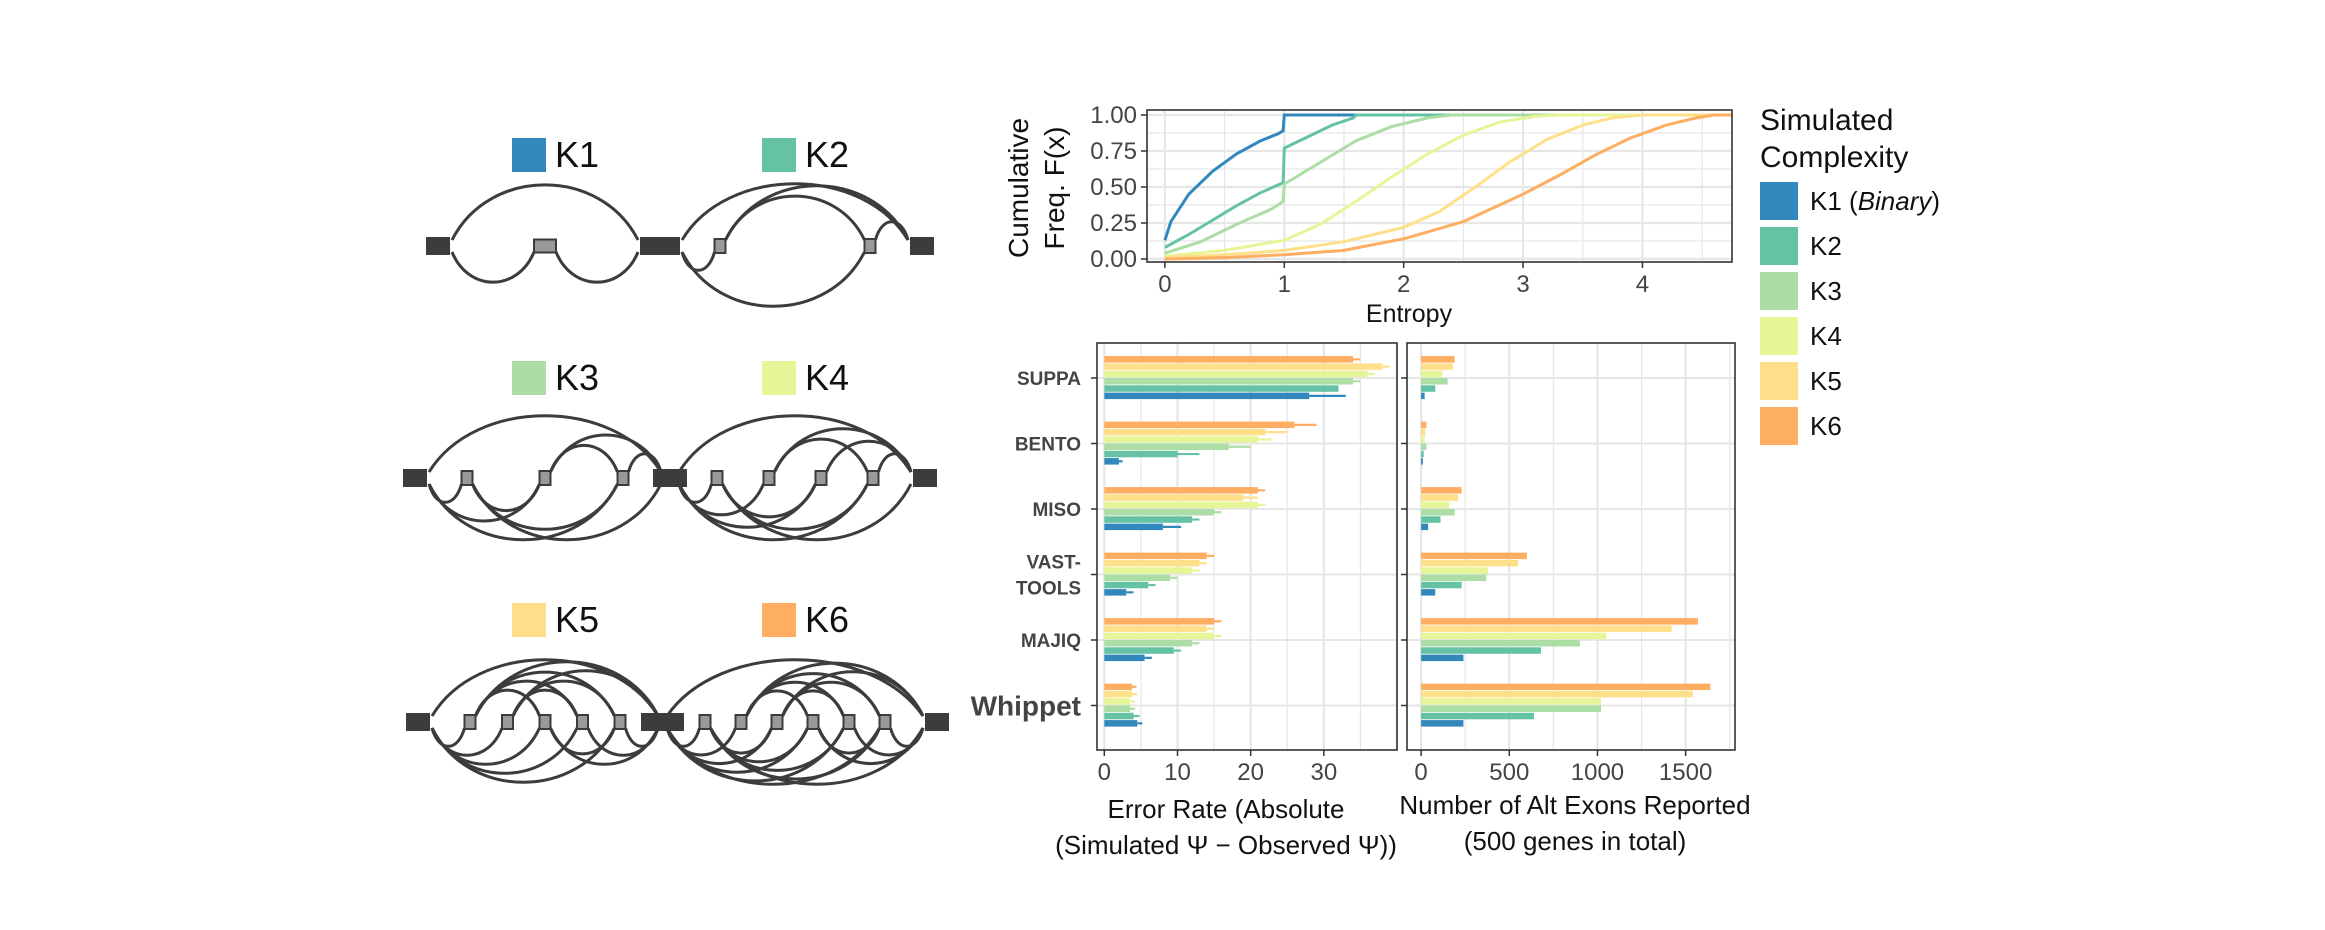 This screenshot has width=2325, height=930. What do you see at coordinates (1642, 284) in the screenshot?
I see `cdf-x-tick-label: 4` at bounding box center [1642, 284].